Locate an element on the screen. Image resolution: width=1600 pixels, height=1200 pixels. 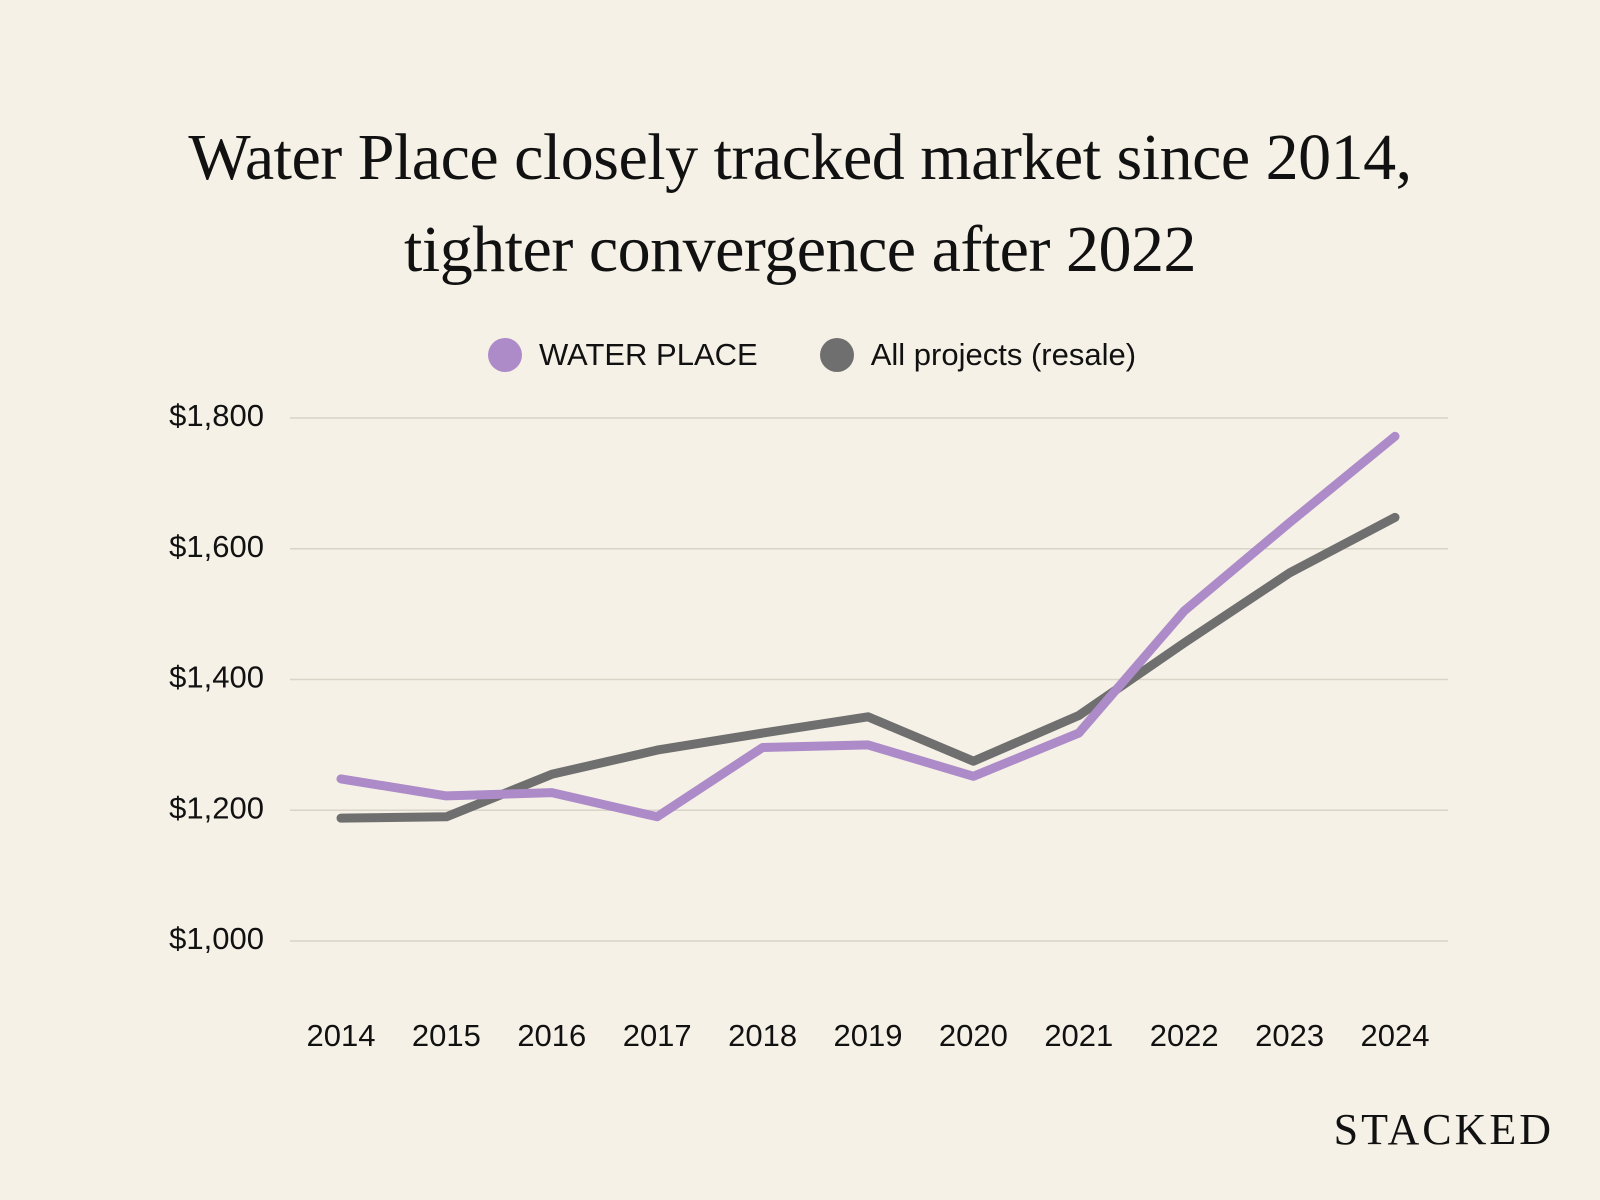
legend-label-all-projects: All projects (resale) is located at coordinates (1003, 354).